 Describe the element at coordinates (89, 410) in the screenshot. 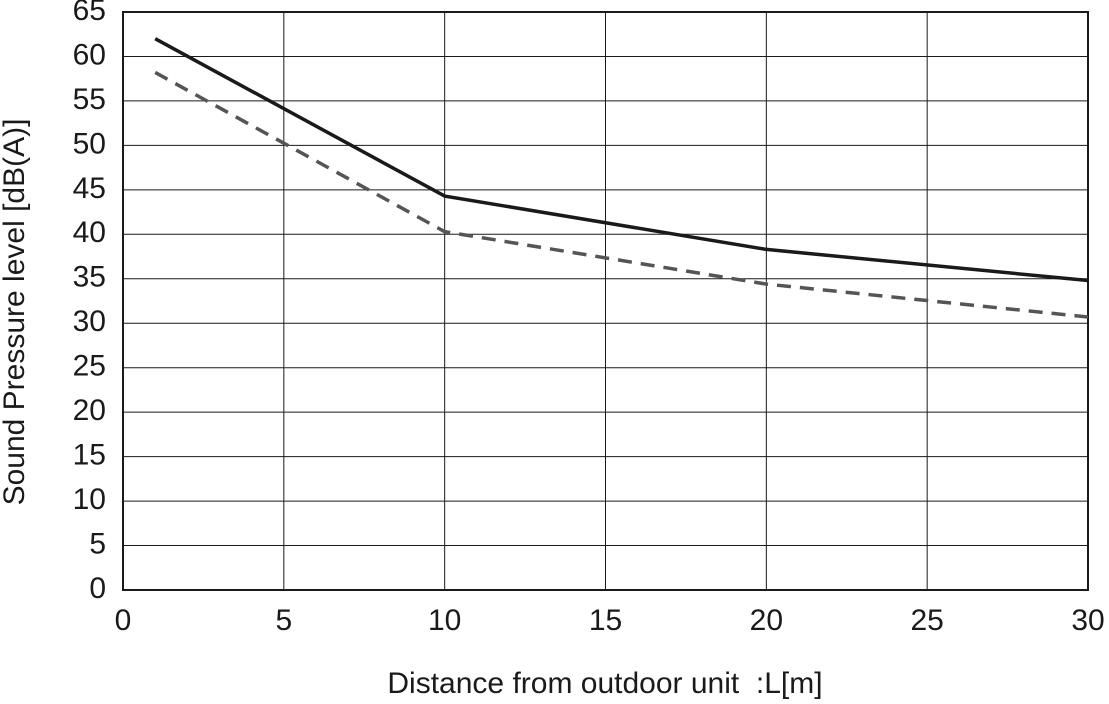

I see `y-tick-label: 20` at that location.